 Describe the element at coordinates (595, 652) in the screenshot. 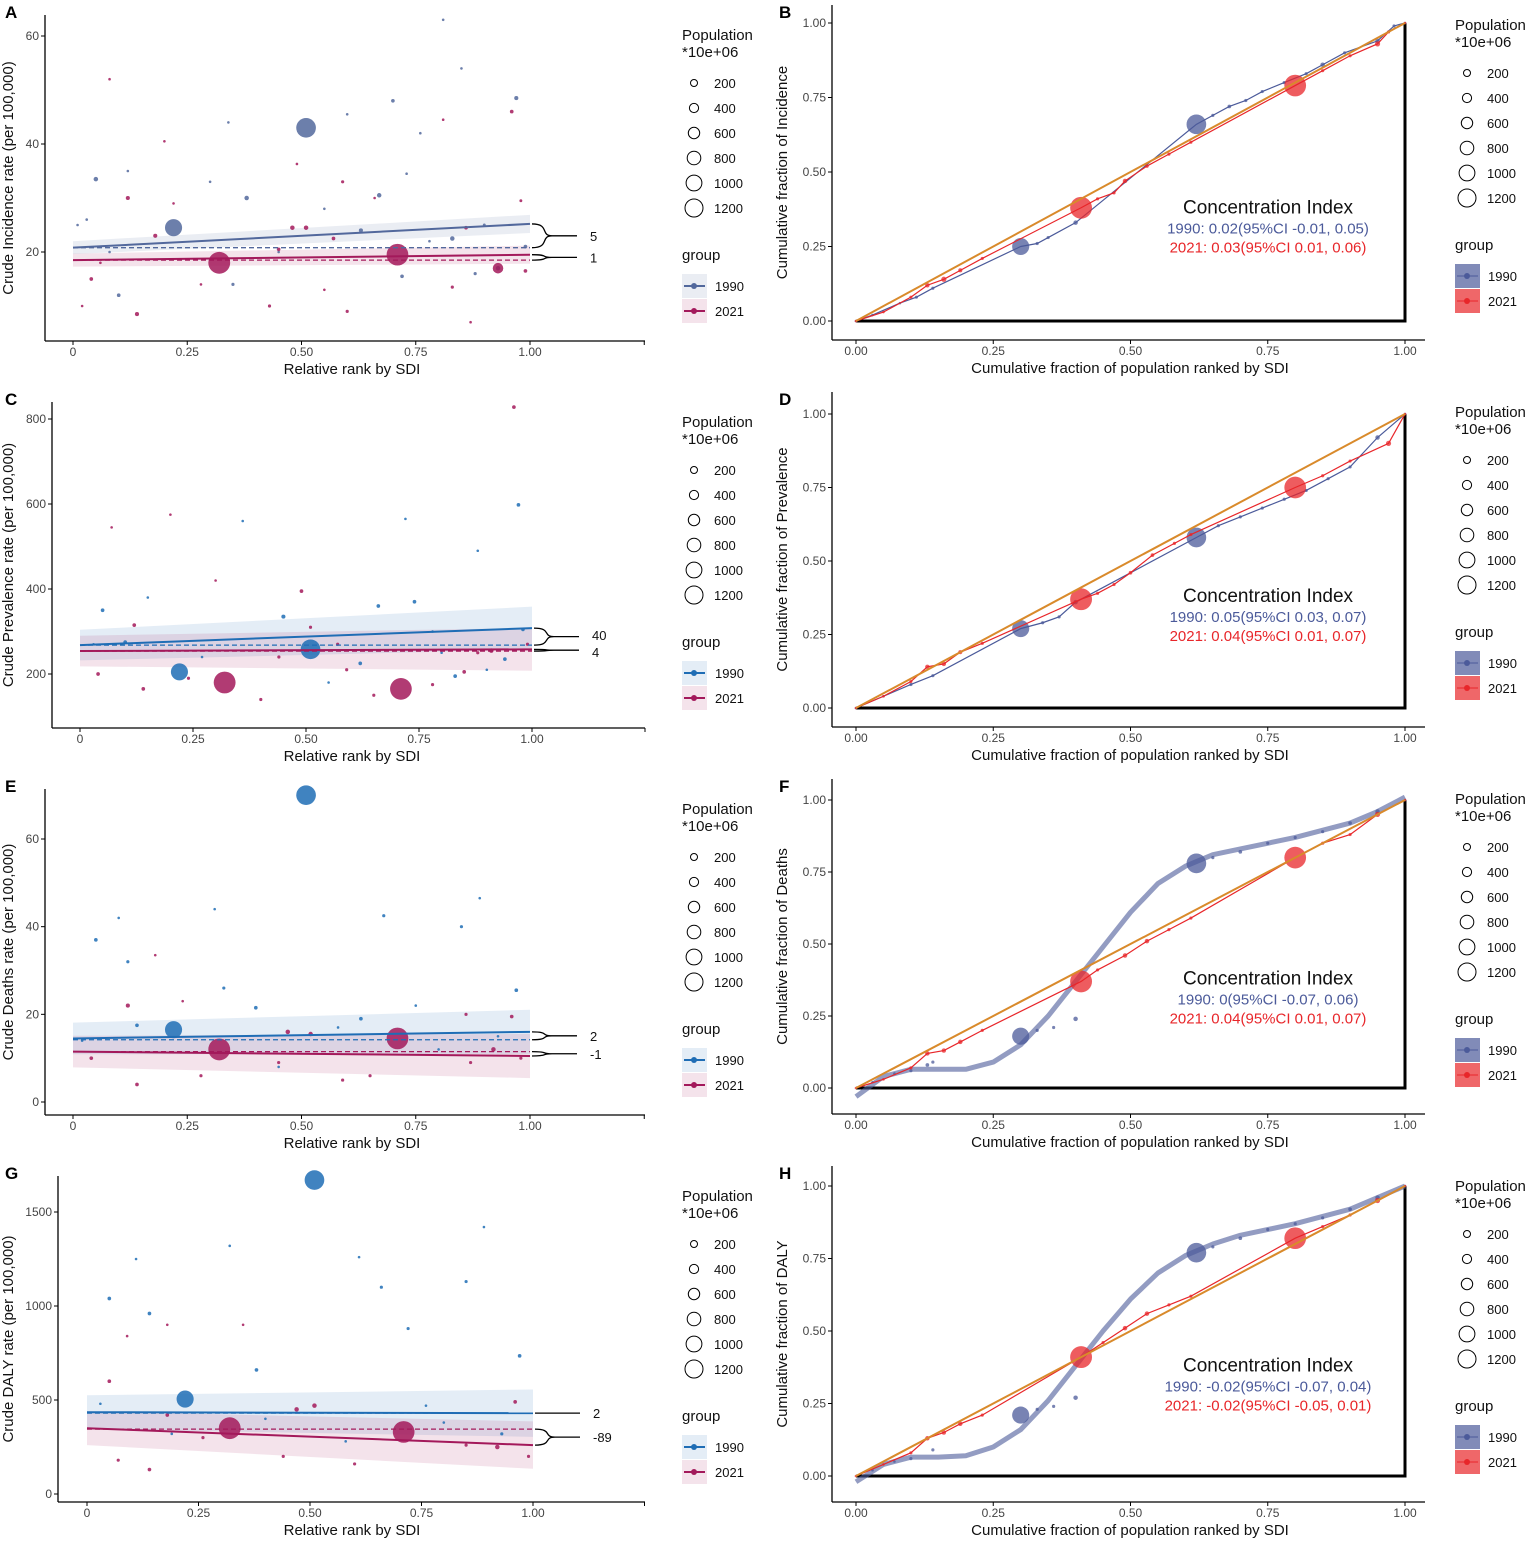

I see `change-label-2021: 4` at that location.